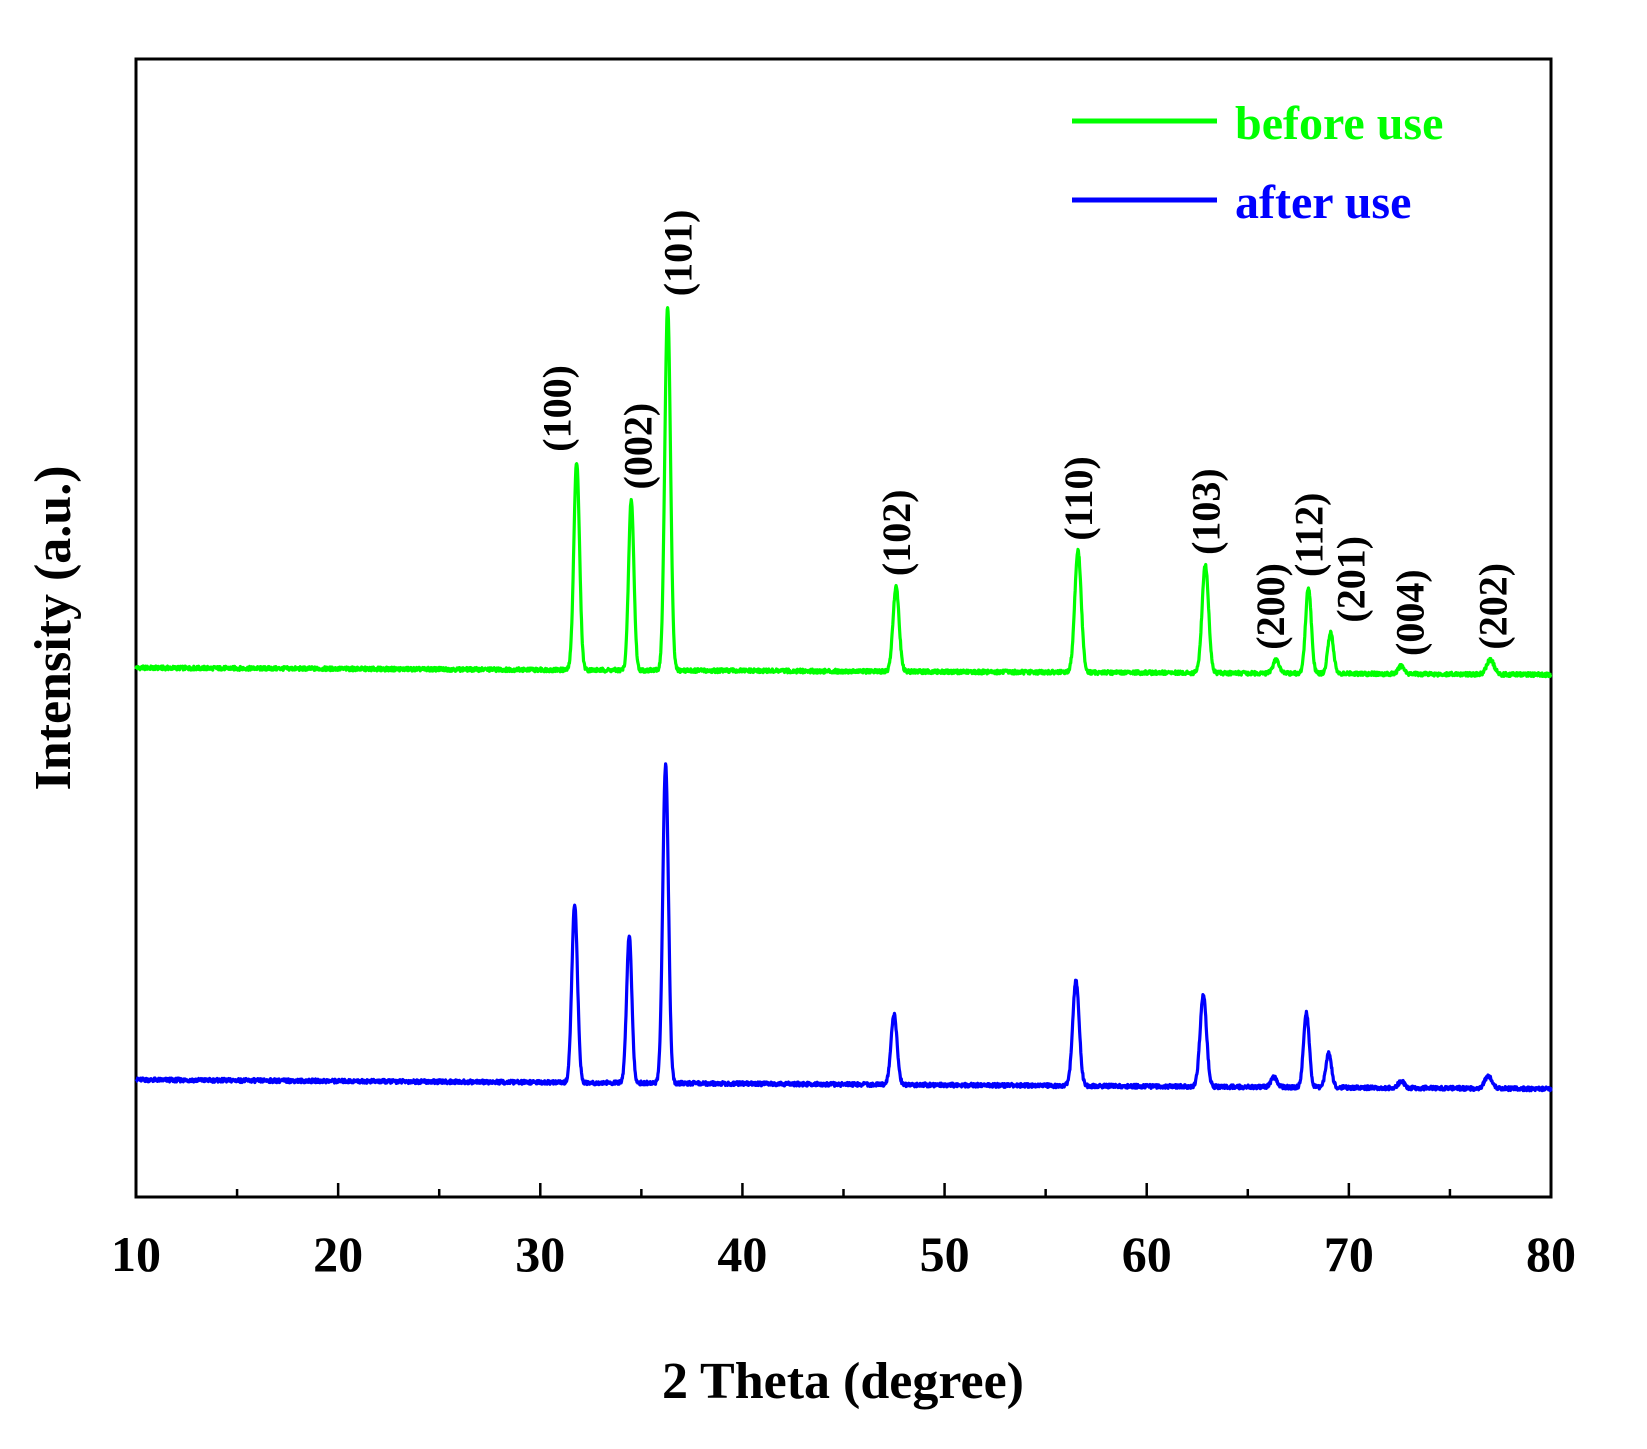 Image resolution: width=1647 pixels, height=1449 pixels. Describe the element at coordinates (945, 1254) in the screenshot. I see `x-tick-label: 50` at that location.